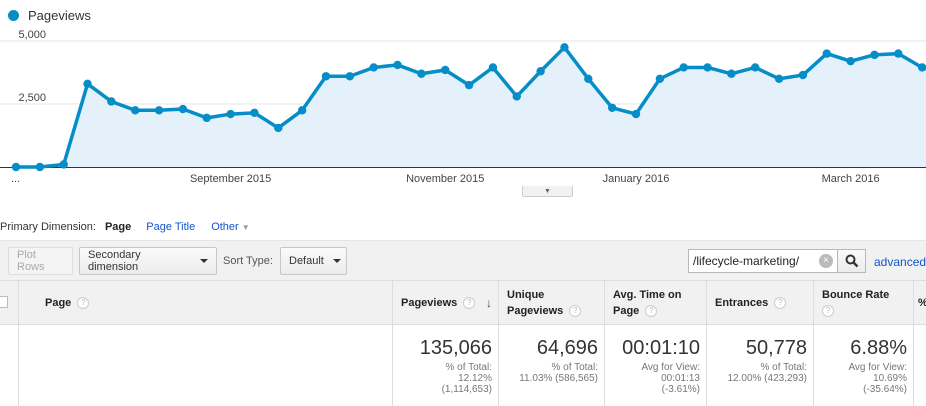  Describe the element at coordinates (776, 348) in the screenshot. I see `totals-entrances-value: 50,778` at that location.